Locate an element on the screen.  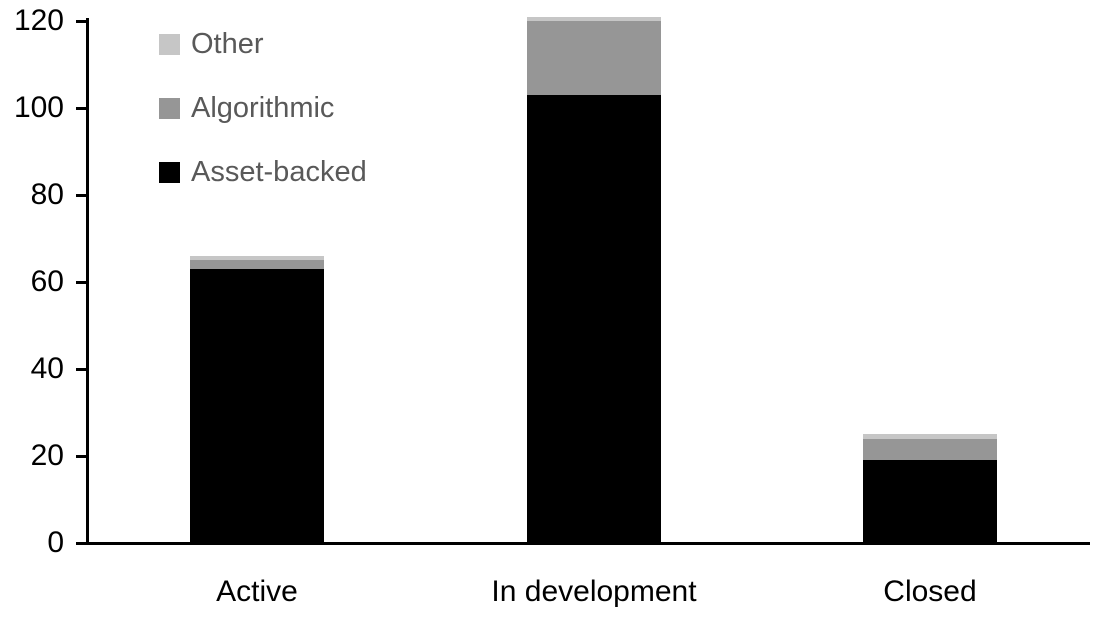
bar-segment-asset-backed-closed is located at coordinates (930, 501).